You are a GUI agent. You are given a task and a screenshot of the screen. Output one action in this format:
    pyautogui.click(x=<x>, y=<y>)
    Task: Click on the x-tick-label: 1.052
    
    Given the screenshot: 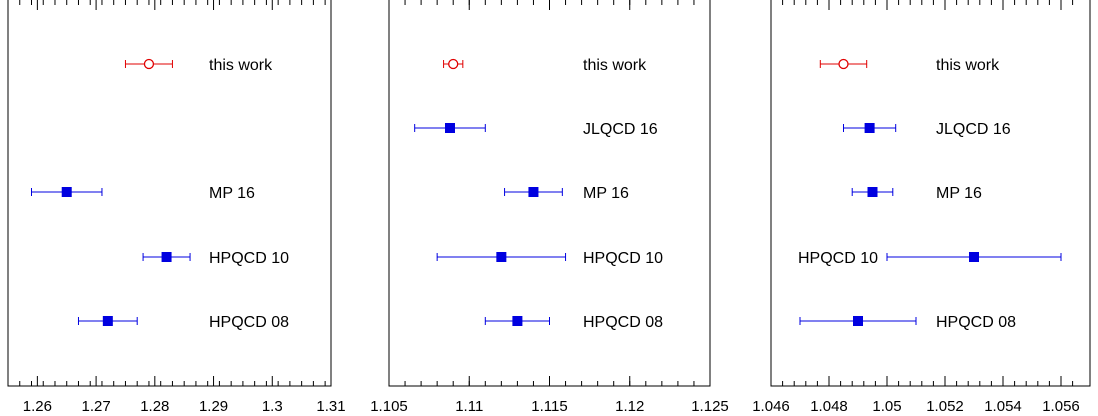 What is the action you would take?
    pyautogui.click(x=945, y=406)
    